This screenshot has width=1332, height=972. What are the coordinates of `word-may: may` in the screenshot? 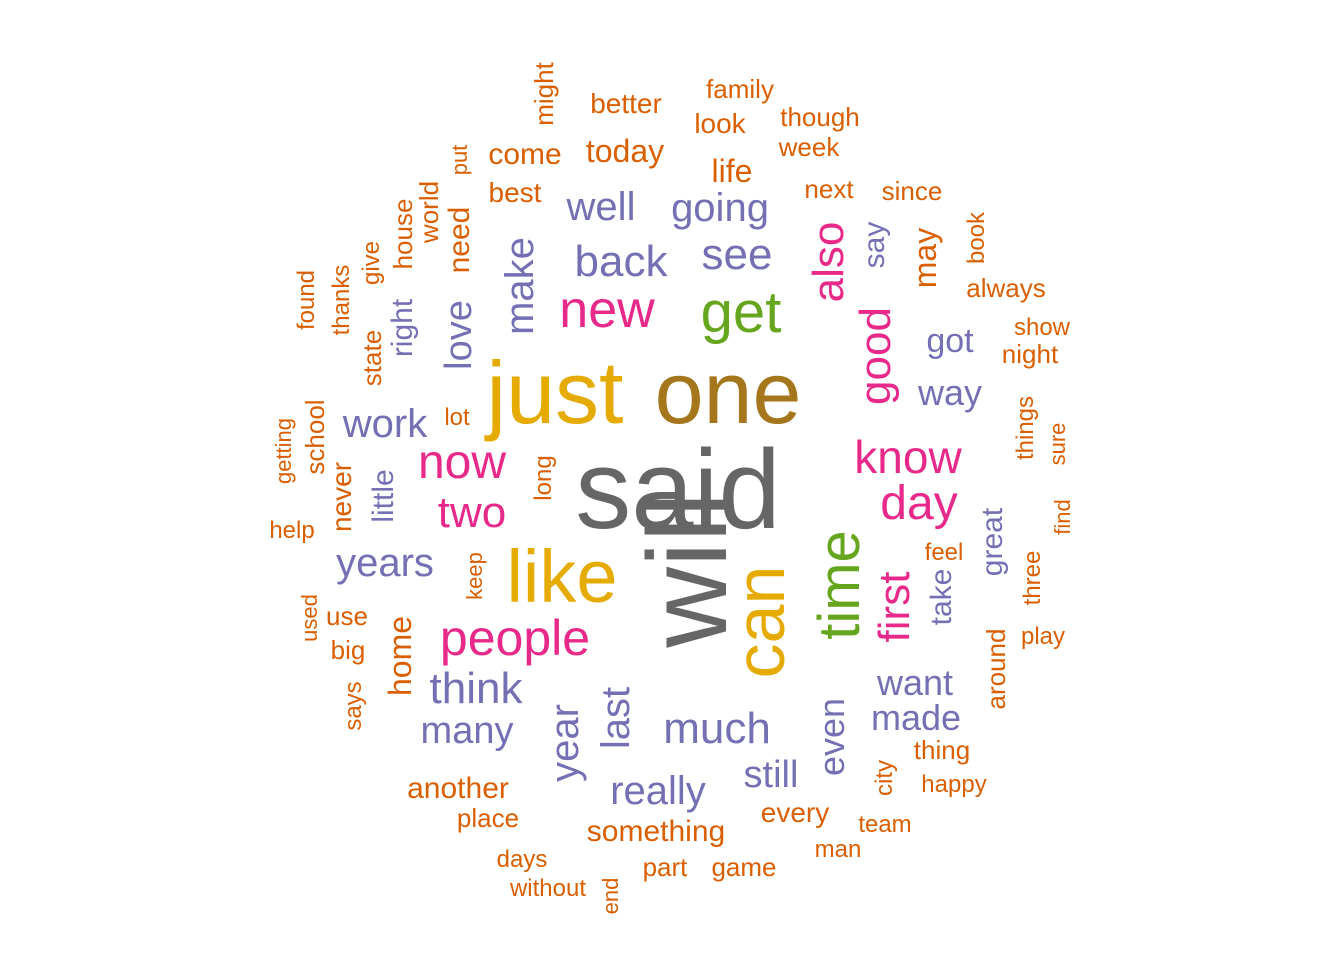 It's located at (925, 258).